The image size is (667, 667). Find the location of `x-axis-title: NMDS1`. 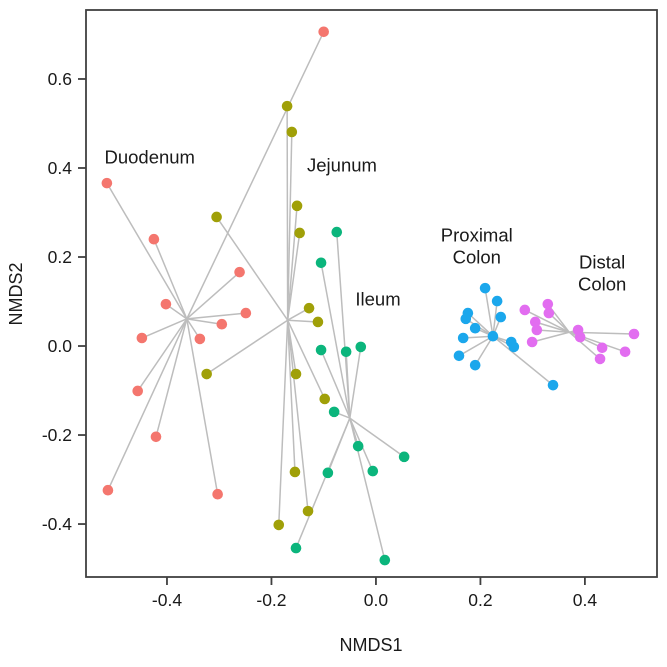

x-axis-title: NMDS1 is located at coordinates (370, 645).